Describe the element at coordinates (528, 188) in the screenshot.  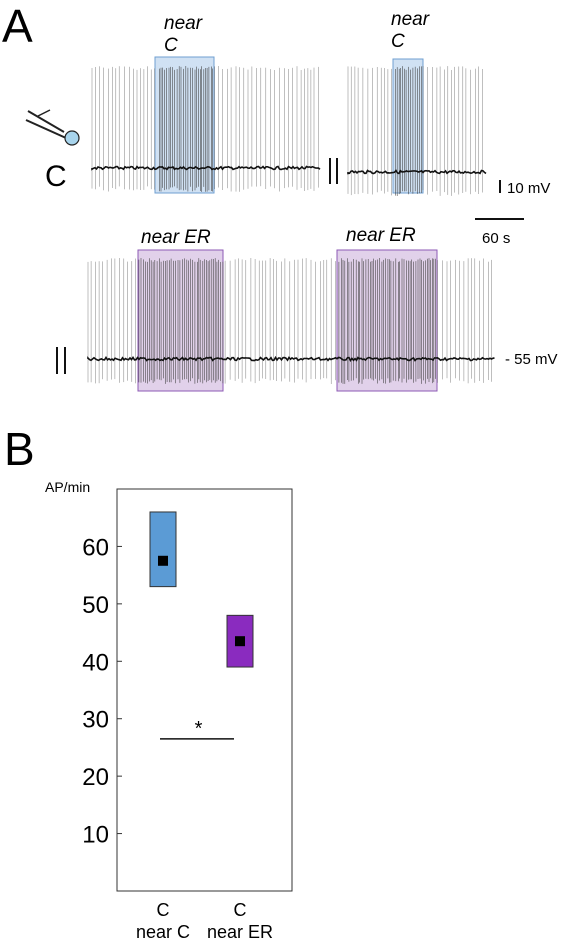
I see `voltage-scale-label: 10 mV` at that location.